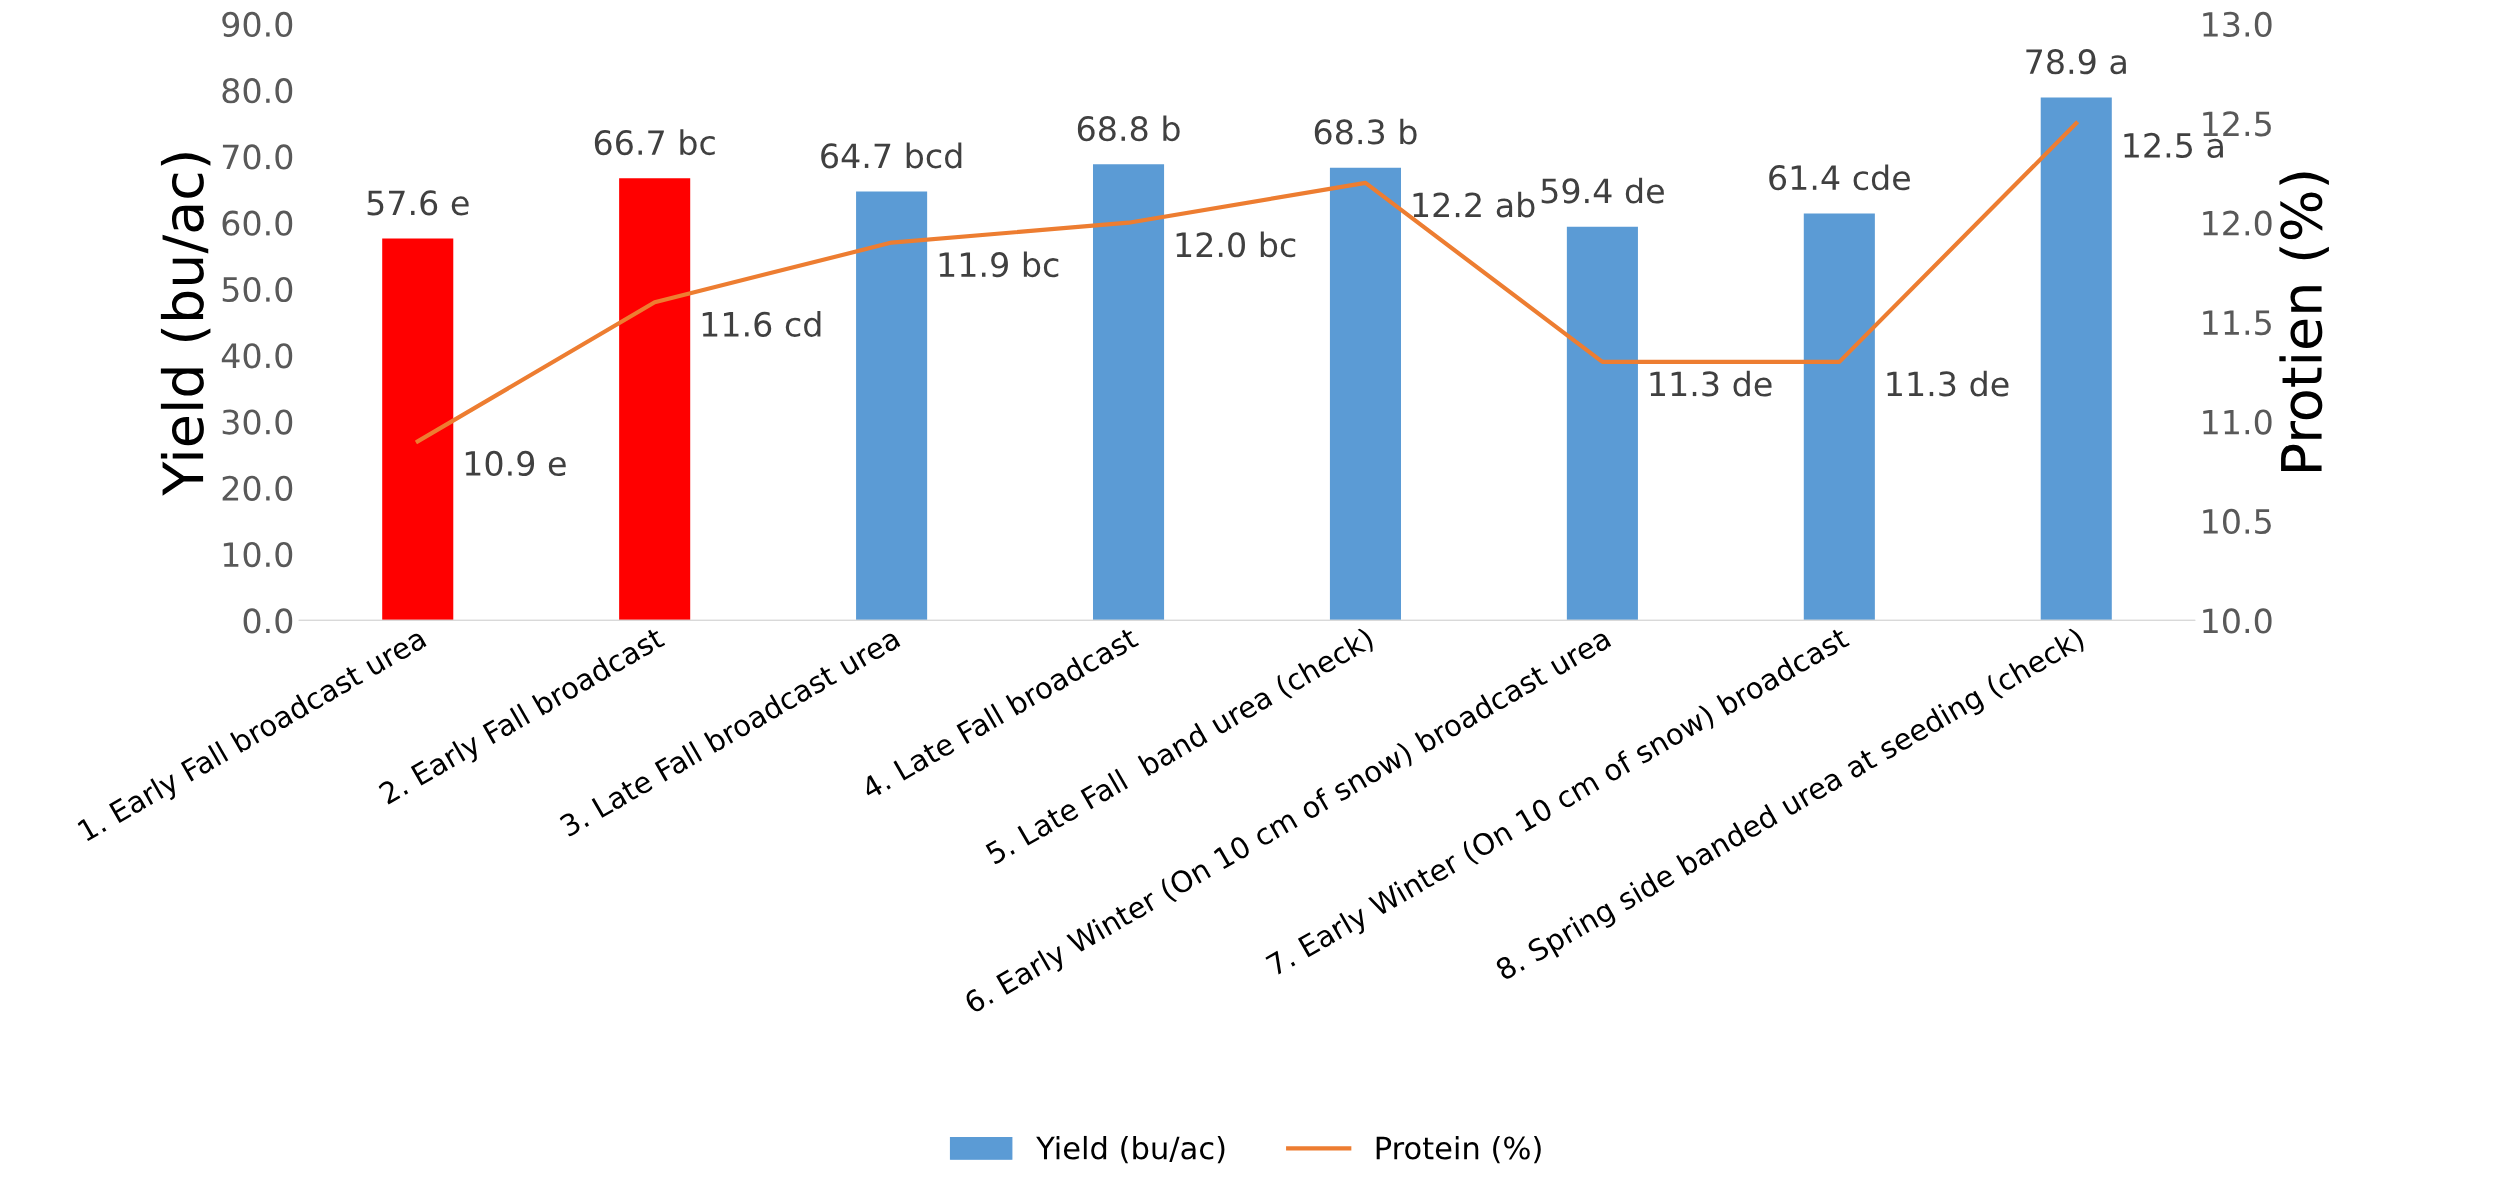 Image resolution: width=2494 pixels, height=1193 pixels. Describe the element at coordinates (257, 91) in the screenshot. I see `y-tick-label: 80.0` at that location.